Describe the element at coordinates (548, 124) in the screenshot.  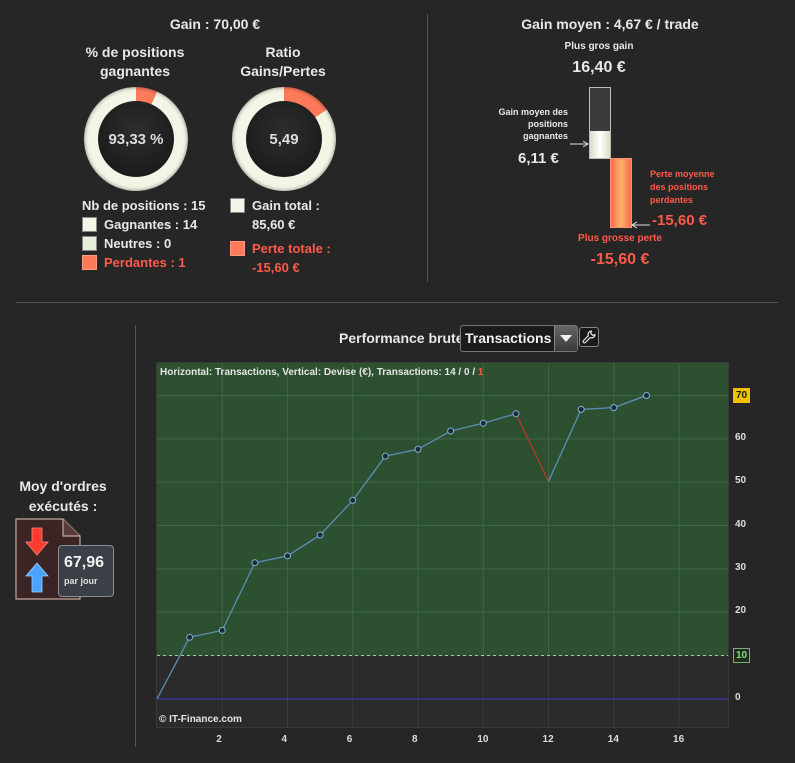
I see `avg-win-label-line2: positions` at that location.